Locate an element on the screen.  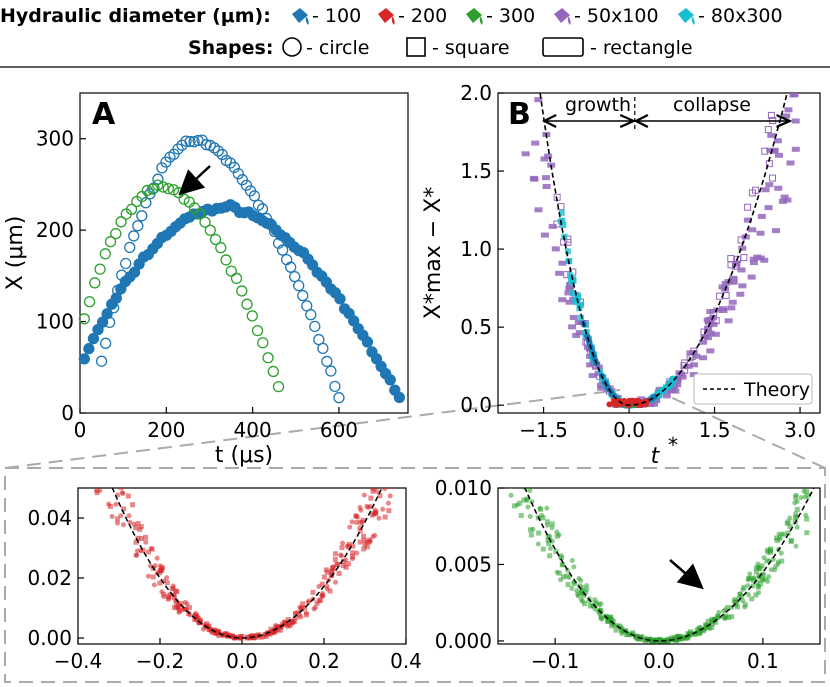
series-#1f77b4 is located at coordinates (242, 301).